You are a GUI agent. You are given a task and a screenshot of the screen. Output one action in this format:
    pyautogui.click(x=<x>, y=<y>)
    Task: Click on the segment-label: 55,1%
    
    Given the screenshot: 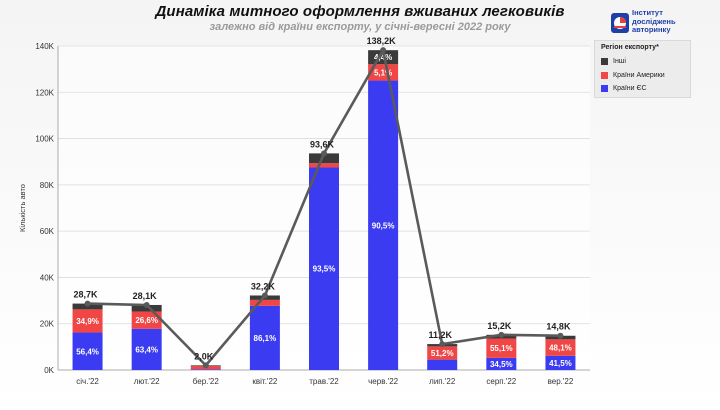 What is the action you would take?
    pyautogui.click(x=501, y=348)
    